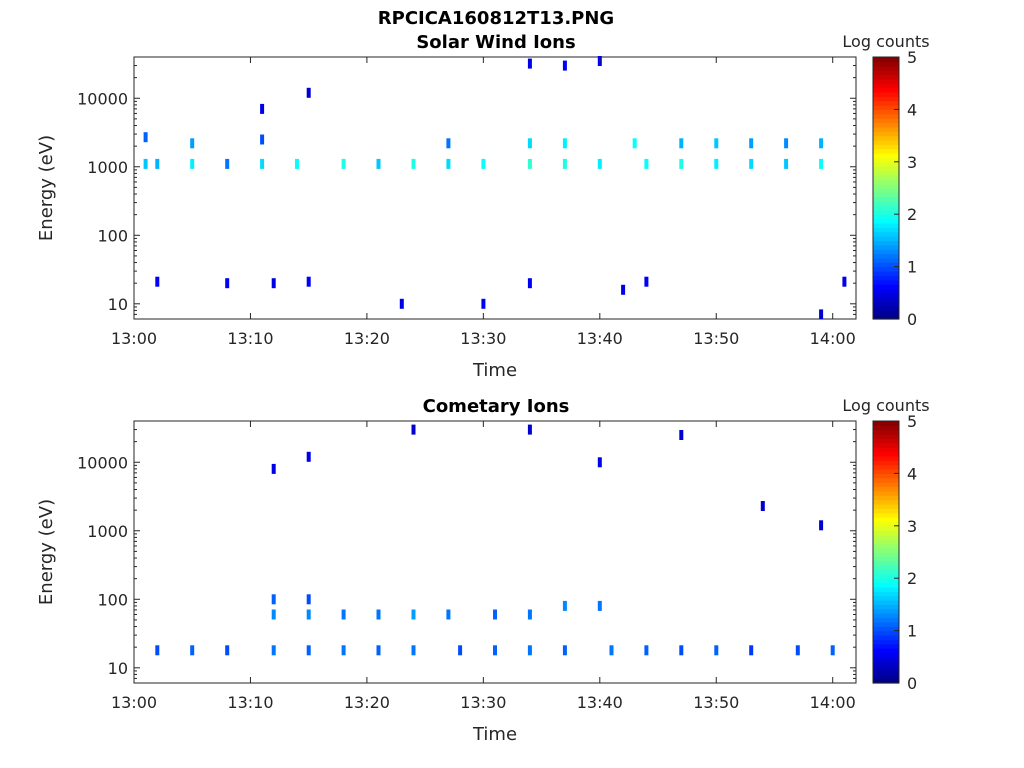  What do you see at coordinates (250, 338) in the screenshot?
I see `x-tick-label: 13:10` at bounding box center [250, 338].